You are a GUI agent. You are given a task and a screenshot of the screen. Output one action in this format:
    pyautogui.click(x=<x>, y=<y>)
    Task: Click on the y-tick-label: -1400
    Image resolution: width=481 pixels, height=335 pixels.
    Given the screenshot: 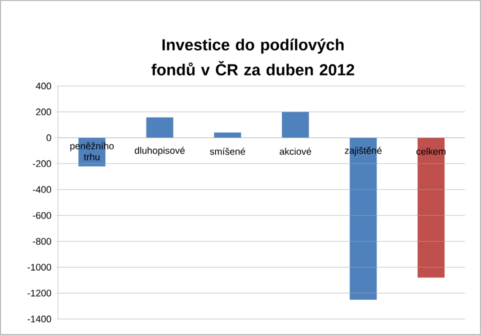 What is the action you would take?
    pyautogui.click(x=40, y=319)
    